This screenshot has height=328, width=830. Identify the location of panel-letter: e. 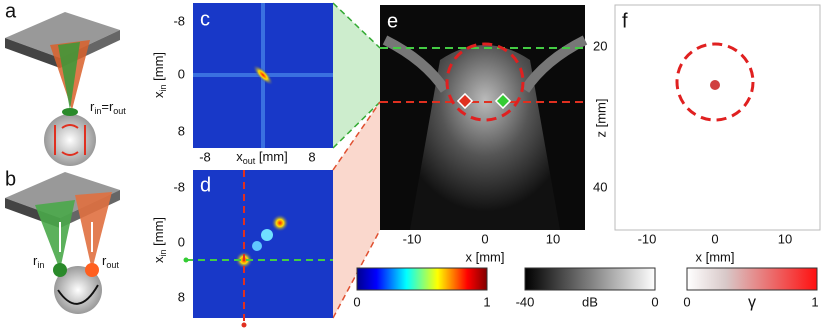
(392, 21).